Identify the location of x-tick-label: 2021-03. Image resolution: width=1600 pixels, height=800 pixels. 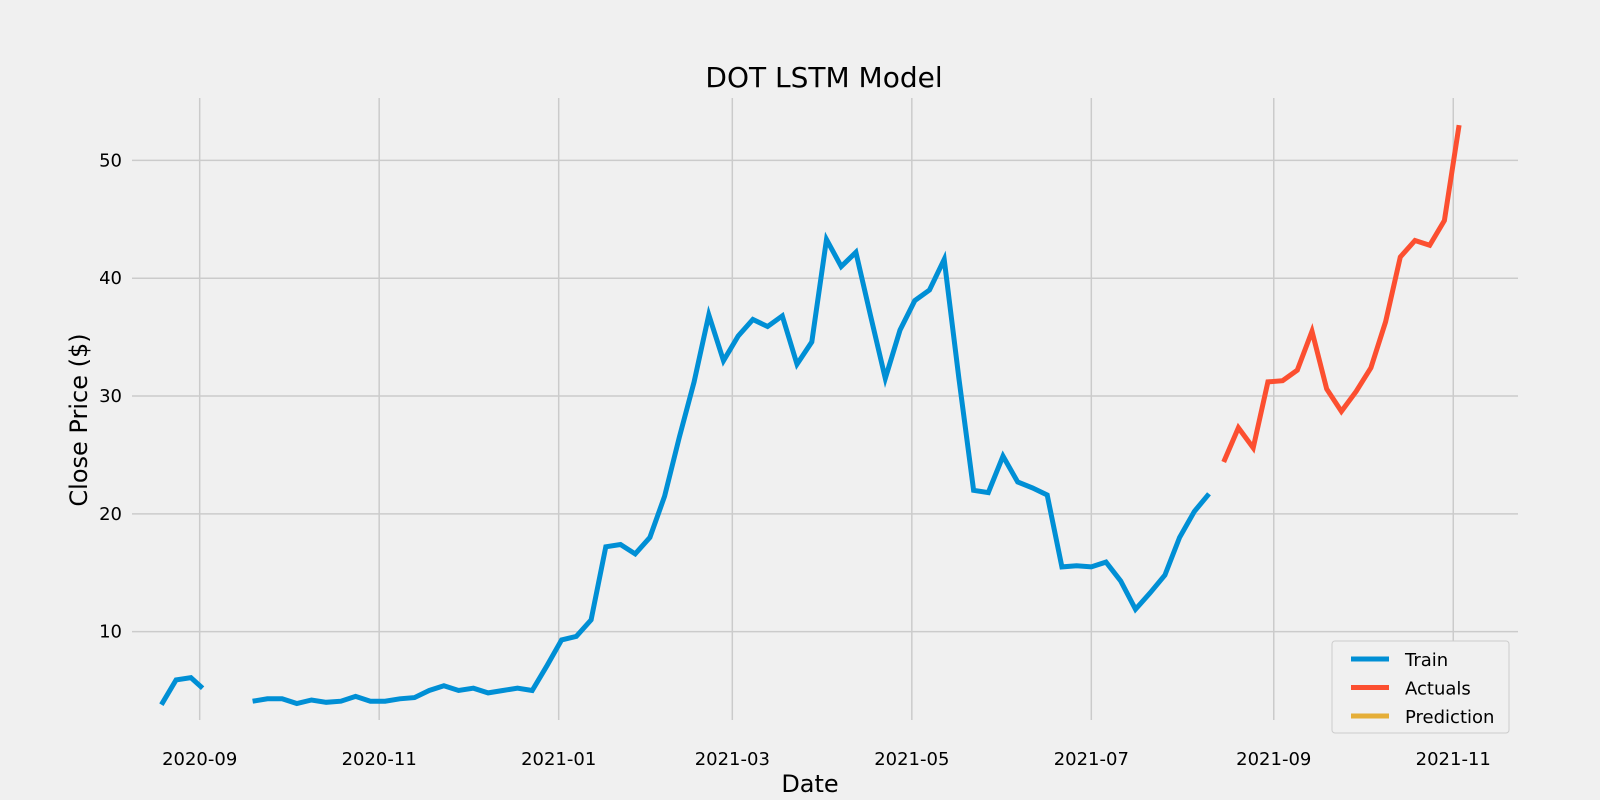
(732, 759).